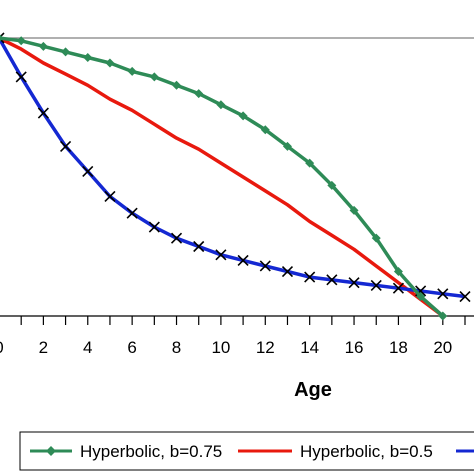  Describe the element at coordinates (43, 347) in the screenshot. I see `x-tick-label: 2` at that location.